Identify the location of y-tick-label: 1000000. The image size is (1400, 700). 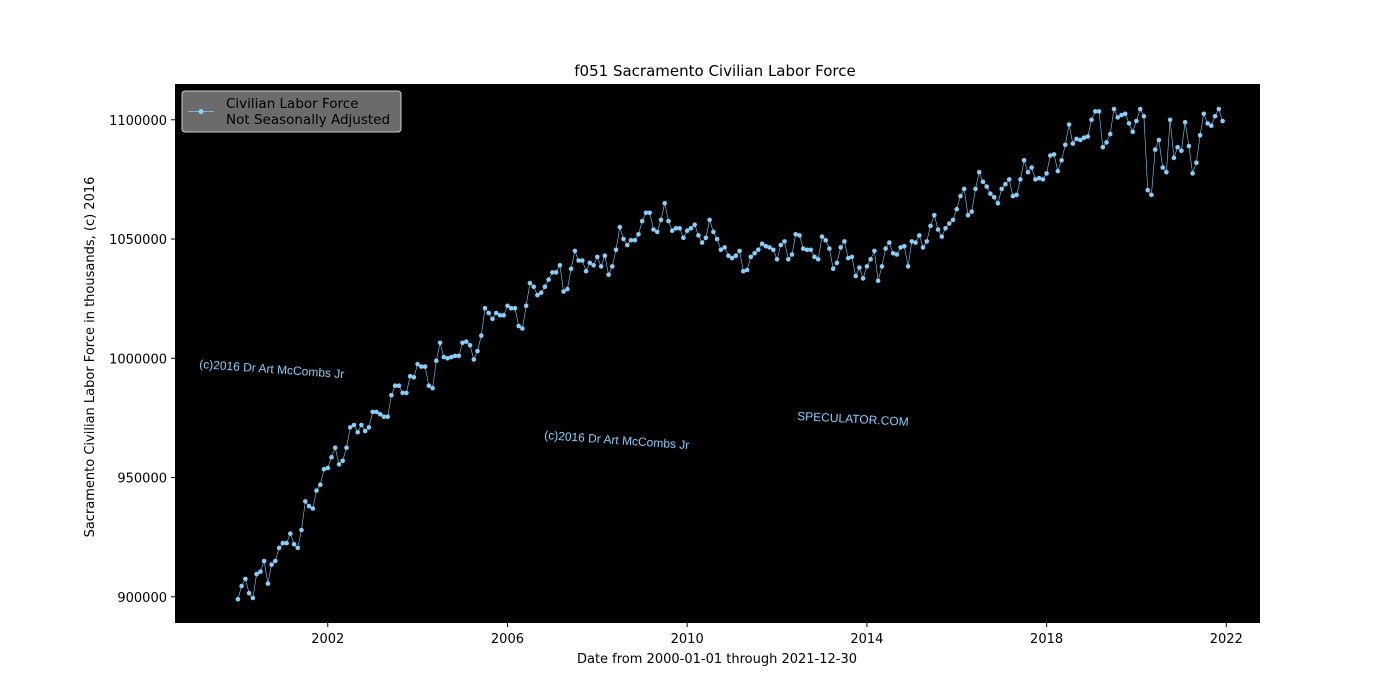
(138, 359).